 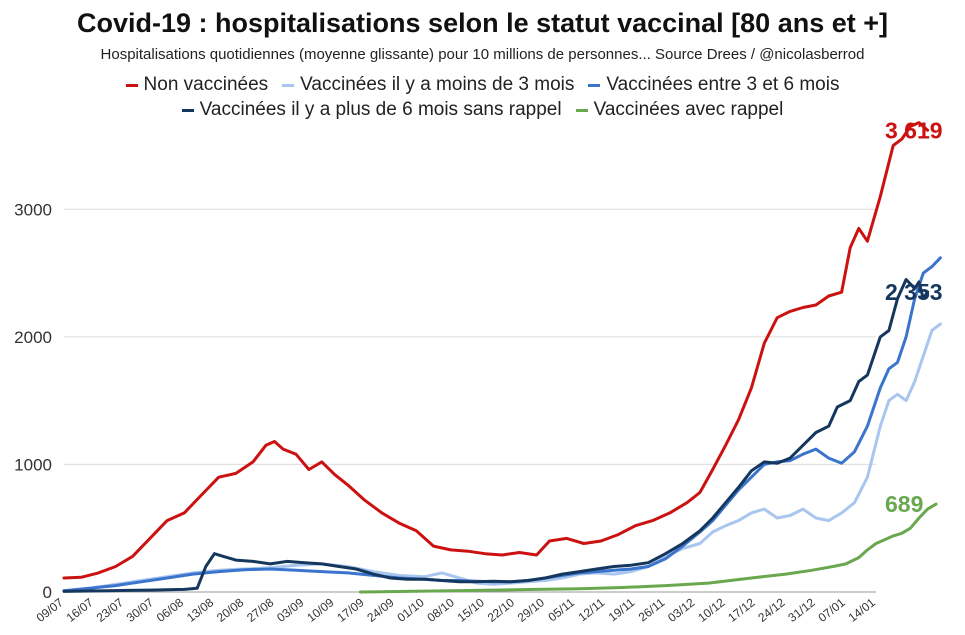 I want to click on x-tick-label: 05/11, so click(x=562, y=609).